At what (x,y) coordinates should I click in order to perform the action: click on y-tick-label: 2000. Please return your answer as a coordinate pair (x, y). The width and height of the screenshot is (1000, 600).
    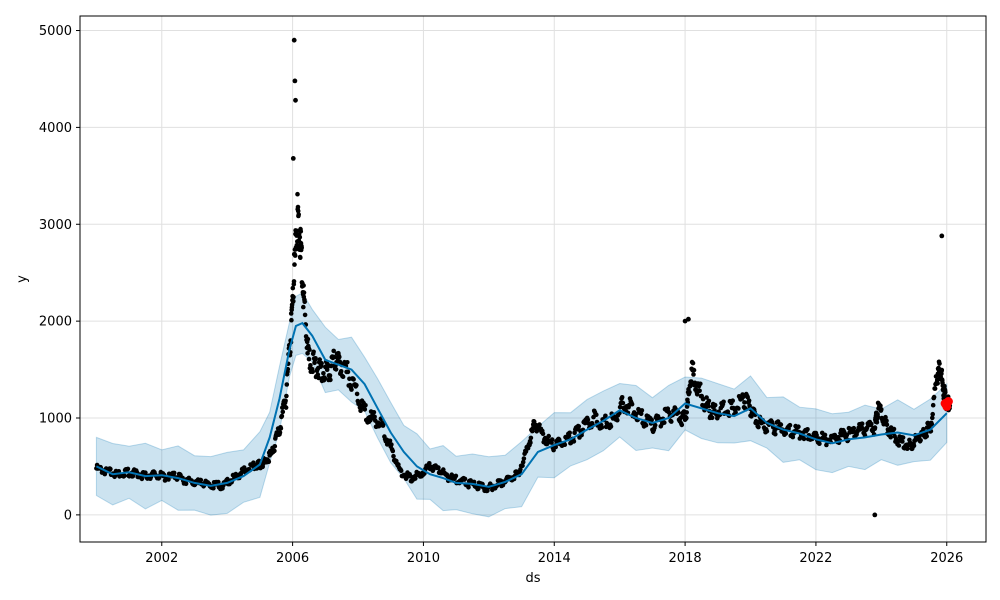
    Looking at the image, I should click on (55, 322).